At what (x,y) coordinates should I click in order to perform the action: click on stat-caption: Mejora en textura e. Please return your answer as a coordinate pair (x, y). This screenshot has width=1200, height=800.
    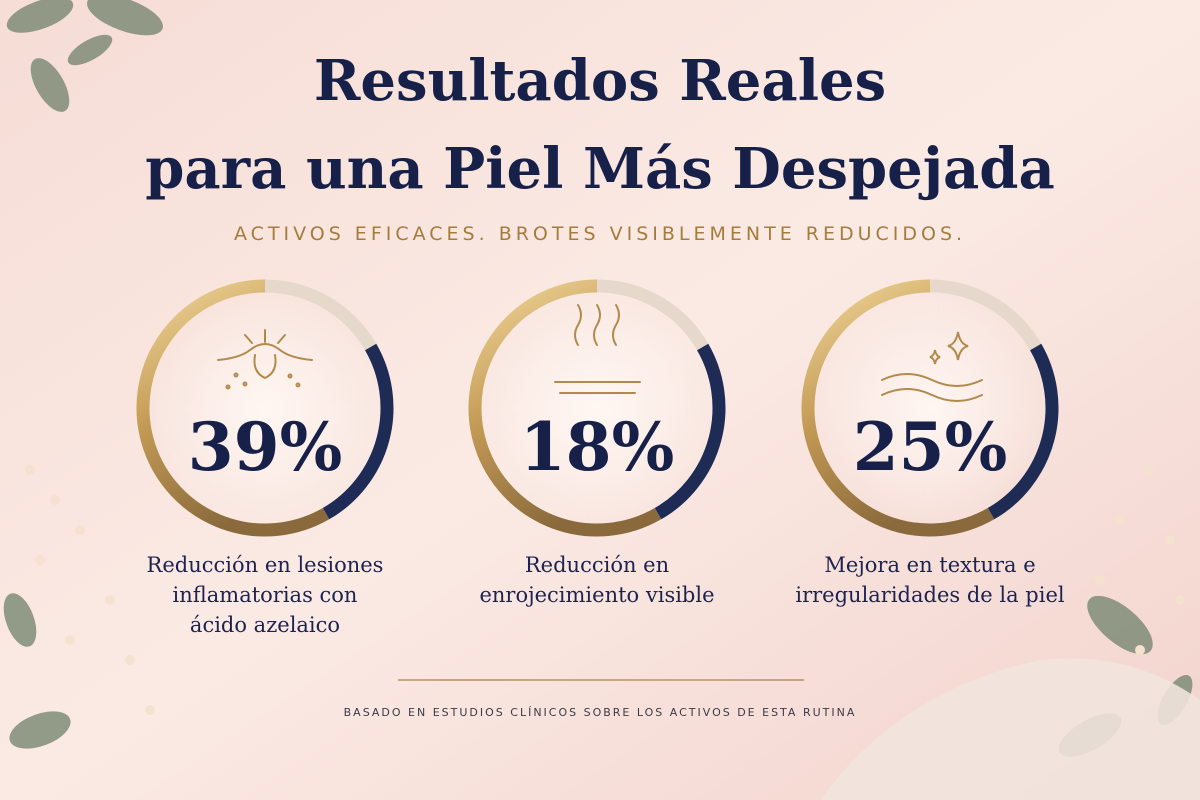
    Looking at the image, I should click on (929, 565).